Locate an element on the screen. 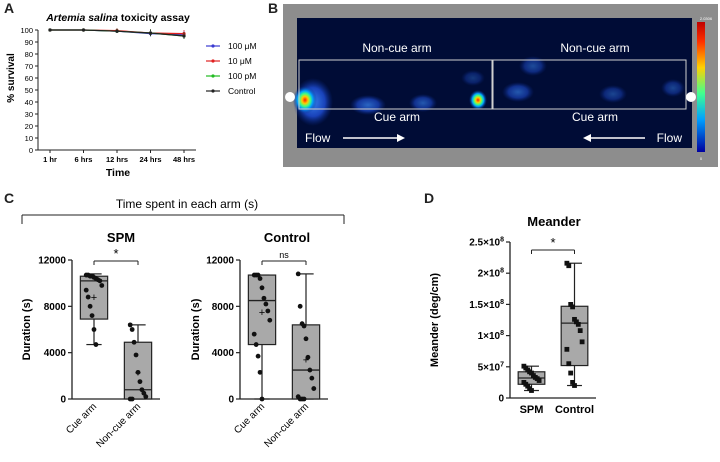 This screenshot has height=462, width=720. chart-a-xlabel: Time is located at coordinates (118, 173).